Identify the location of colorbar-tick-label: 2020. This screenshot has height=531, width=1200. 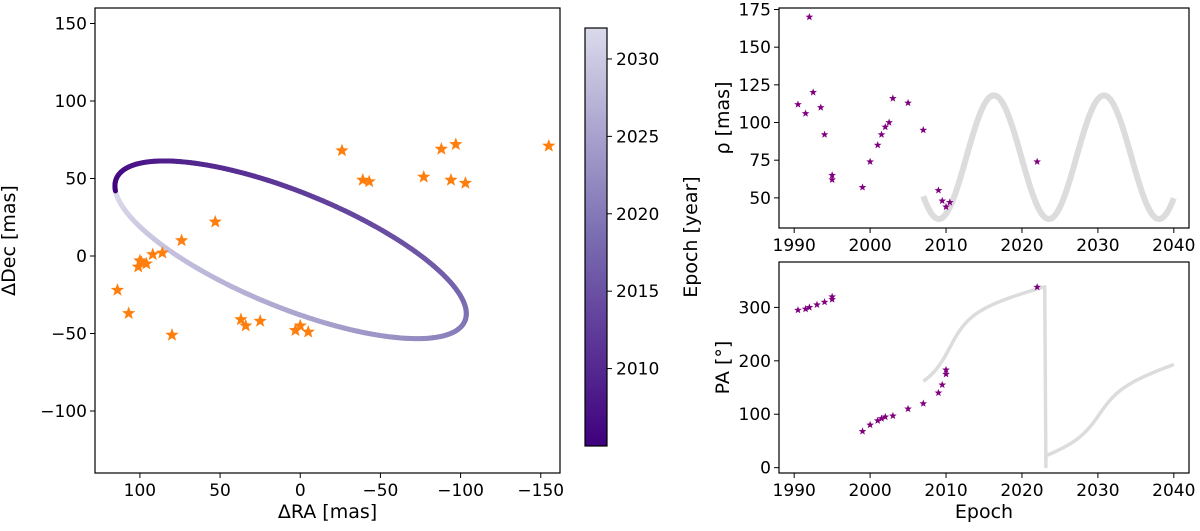
(637, 215).